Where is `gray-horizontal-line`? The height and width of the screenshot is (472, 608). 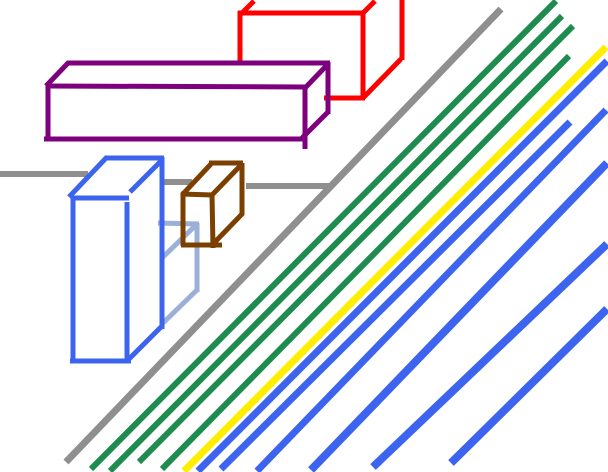 gray-horizontal-line is located at coordinates (166, 180).